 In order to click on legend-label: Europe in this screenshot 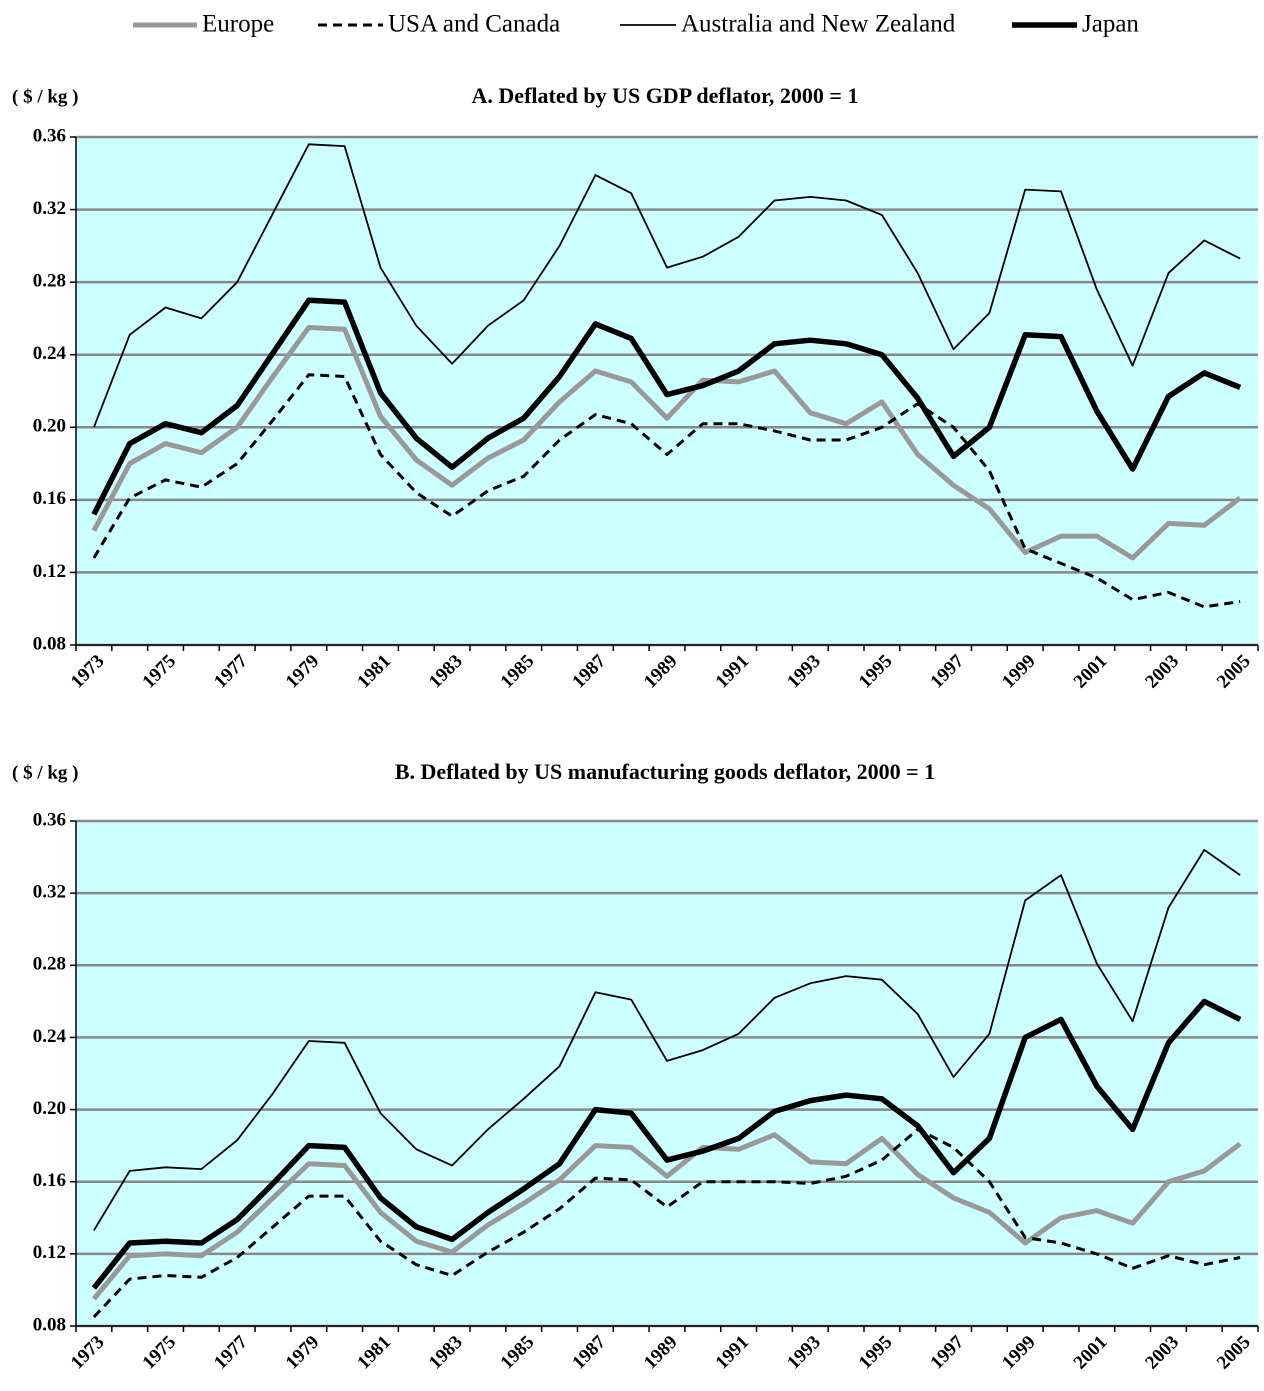, I will do `click(238, 24)`.